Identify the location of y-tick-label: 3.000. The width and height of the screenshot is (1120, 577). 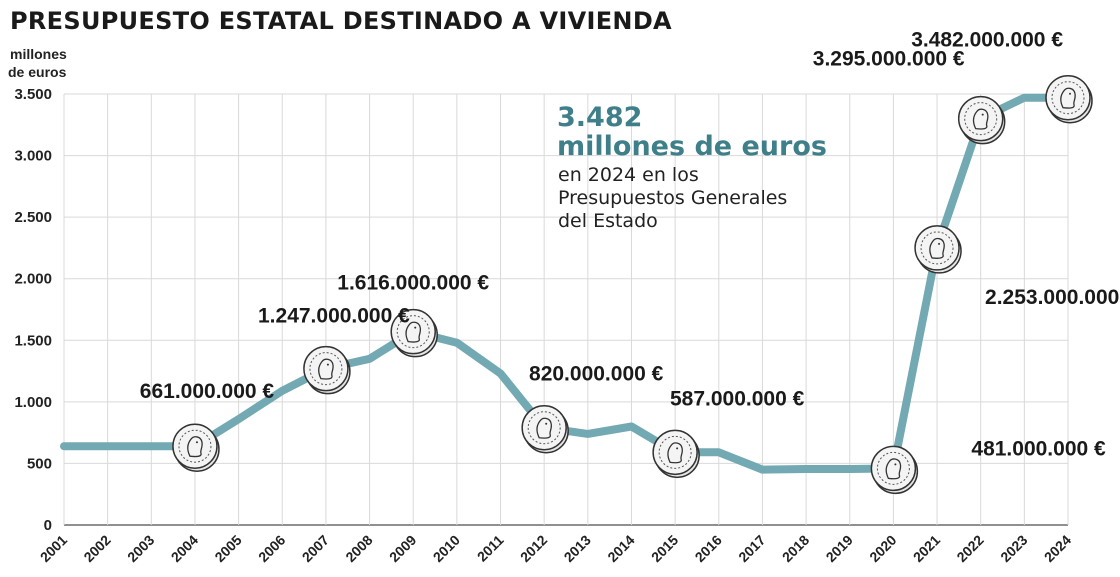
(33, 156).